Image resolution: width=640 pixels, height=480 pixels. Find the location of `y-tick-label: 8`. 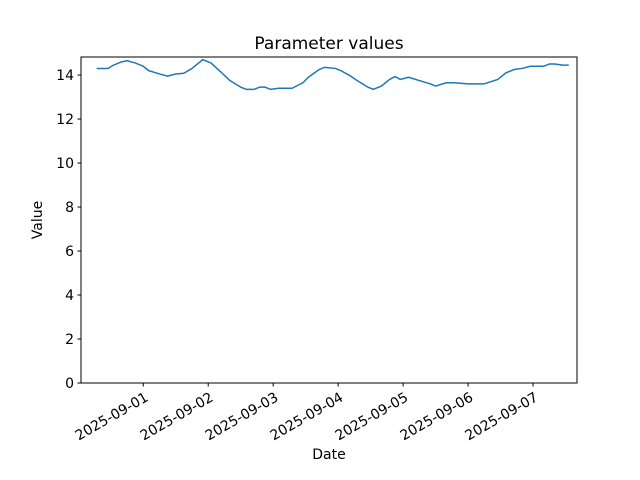

y-tick-label: 8 is located at coordinates (69, 208).